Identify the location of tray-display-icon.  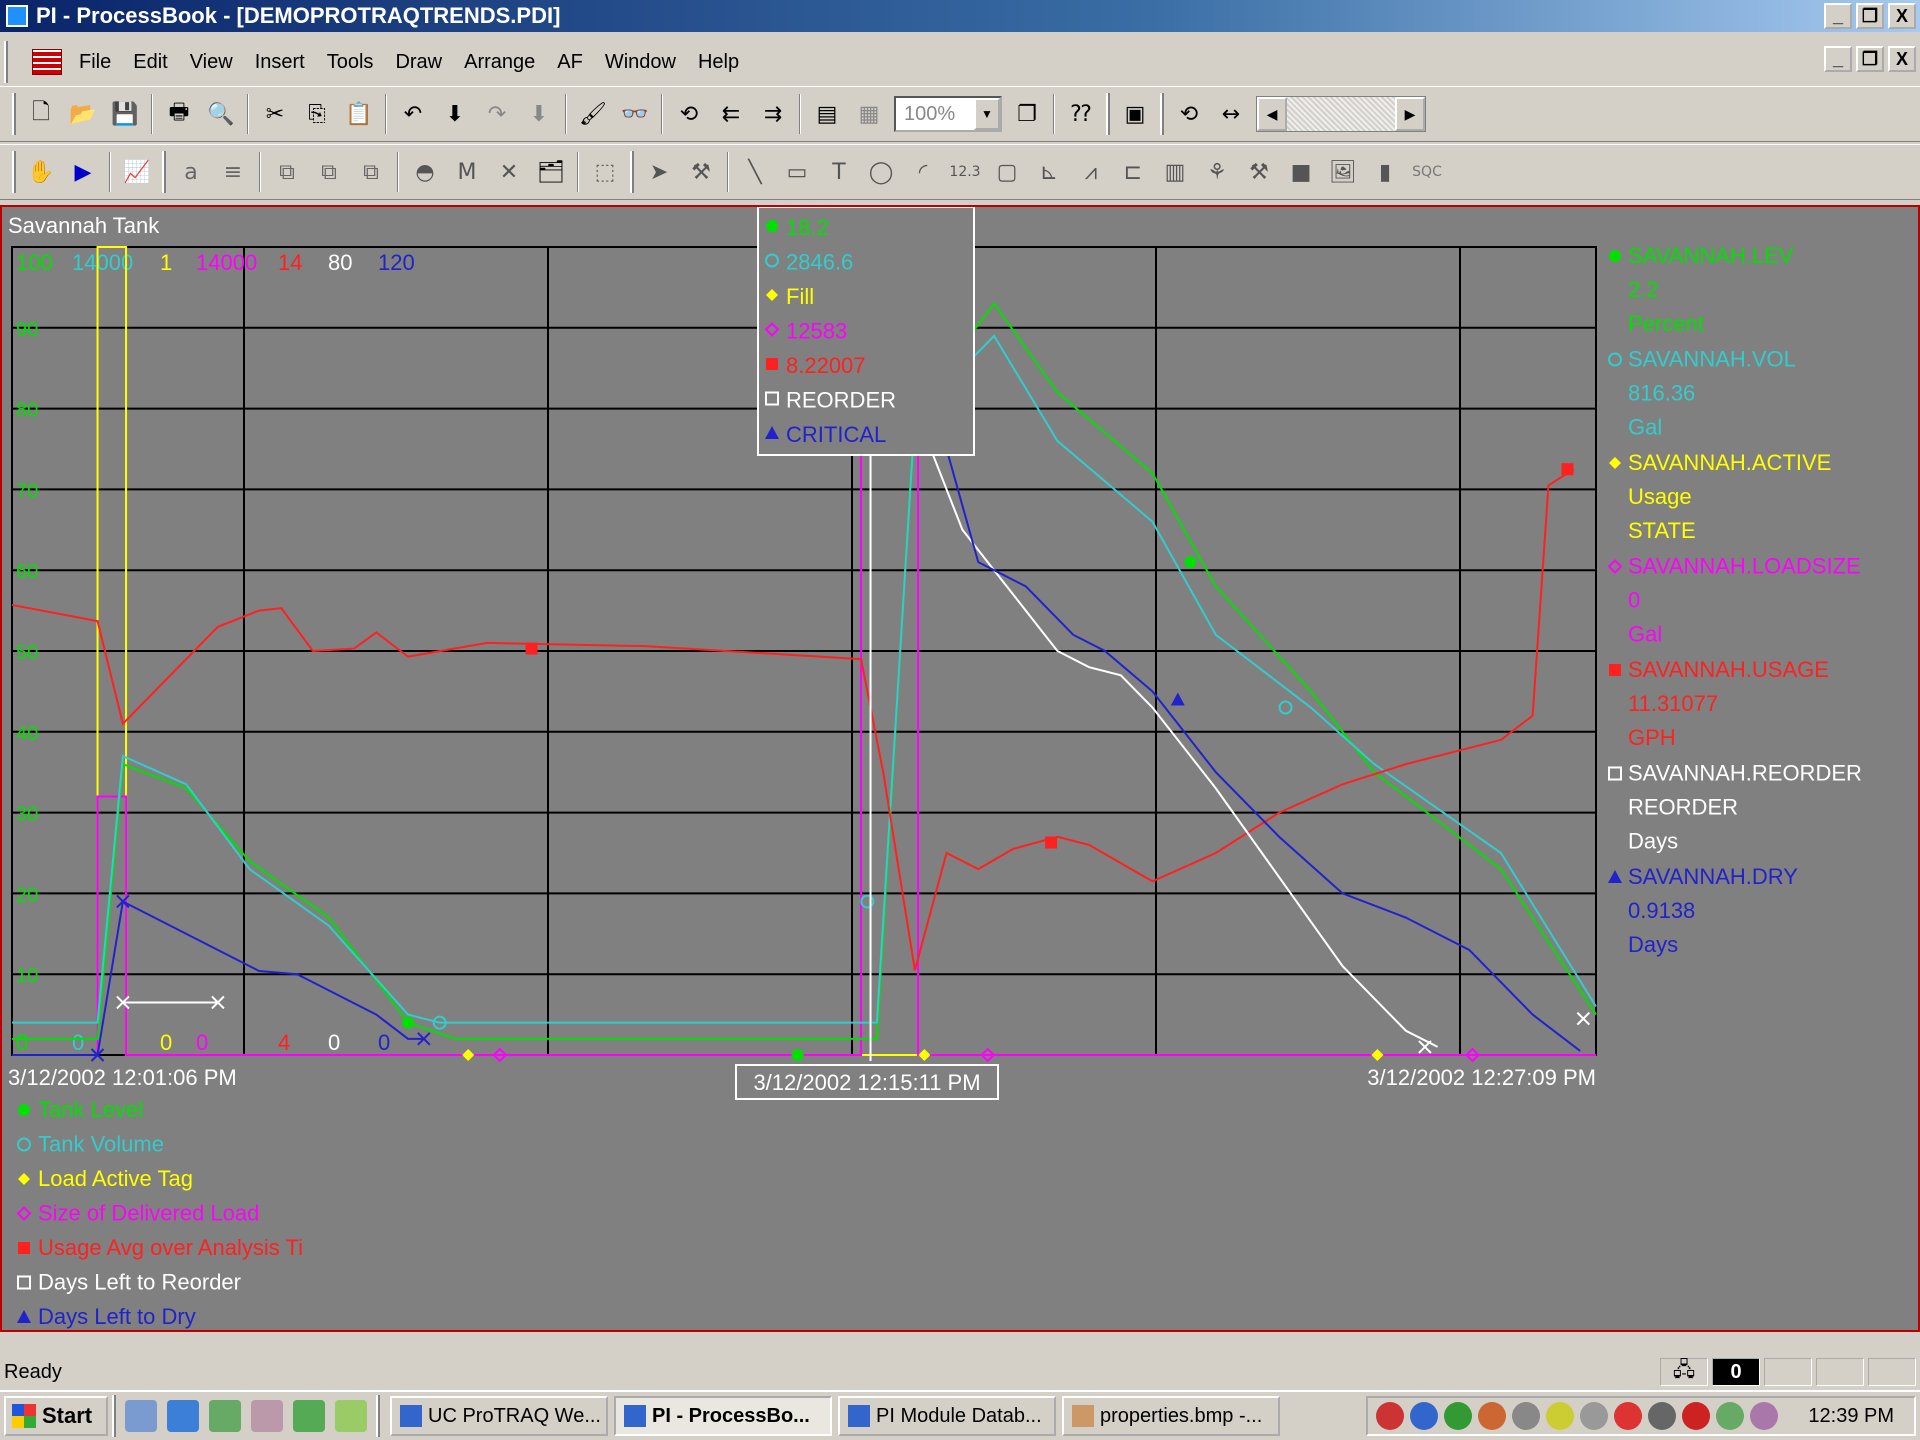
(1662, 1416).